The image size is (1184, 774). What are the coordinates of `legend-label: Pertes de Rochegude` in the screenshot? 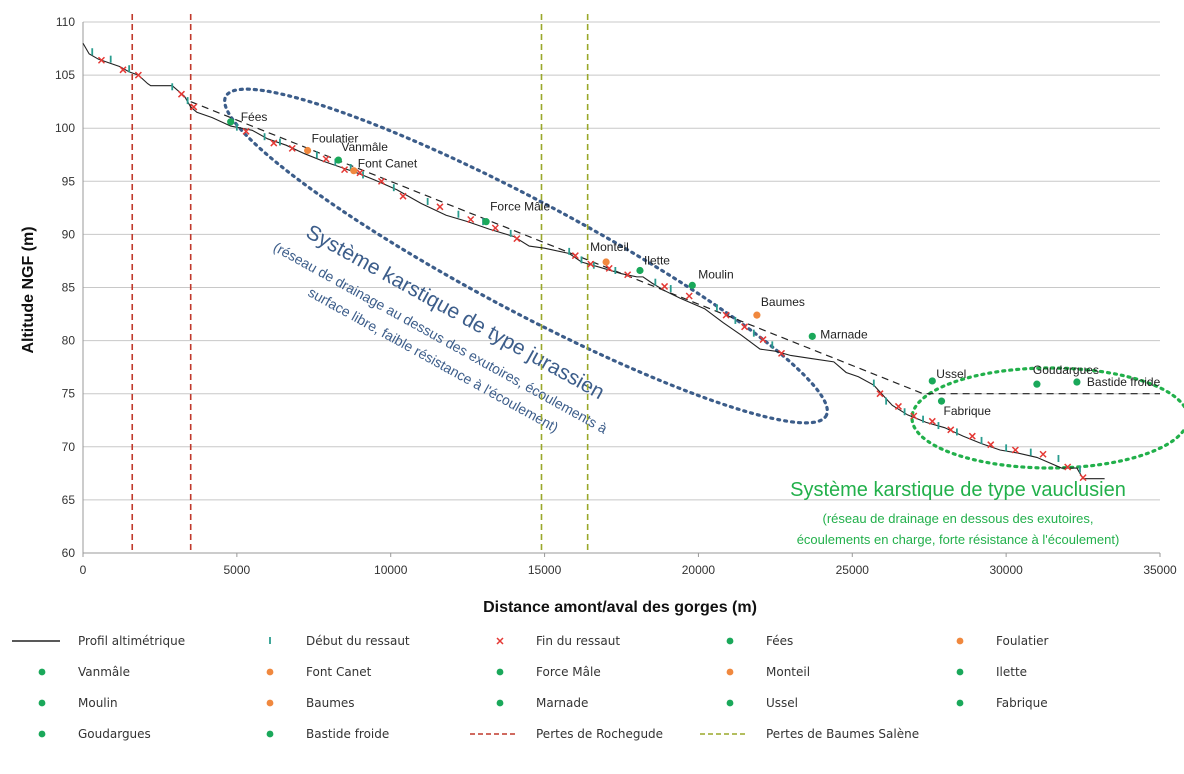 It's located at (600, 734).